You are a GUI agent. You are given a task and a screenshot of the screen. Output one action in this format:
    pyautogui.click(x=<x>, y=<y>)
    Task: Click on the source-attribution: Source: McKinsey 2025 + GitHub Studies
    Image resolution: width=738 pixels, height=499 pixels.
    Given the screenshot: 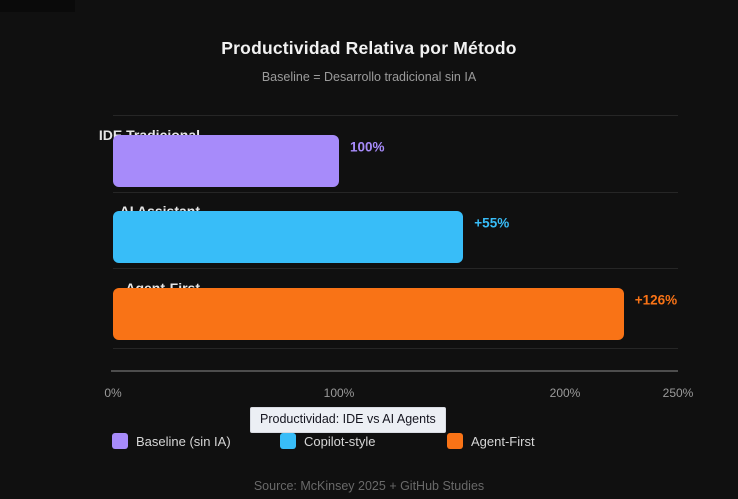 What is the action you would take?
    pyautogui.click(x=369, y=486)
    